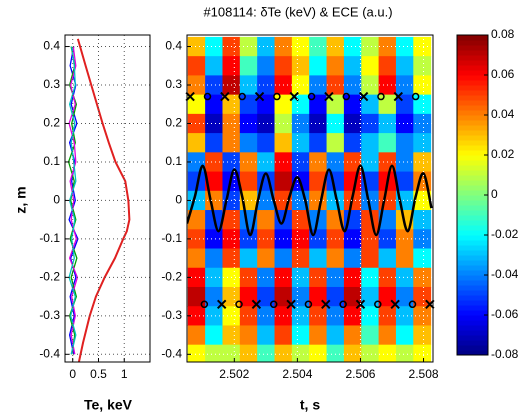 The image size is (527, 418). I want to click on x-axis-label: Te, keV, so click(108, 405).